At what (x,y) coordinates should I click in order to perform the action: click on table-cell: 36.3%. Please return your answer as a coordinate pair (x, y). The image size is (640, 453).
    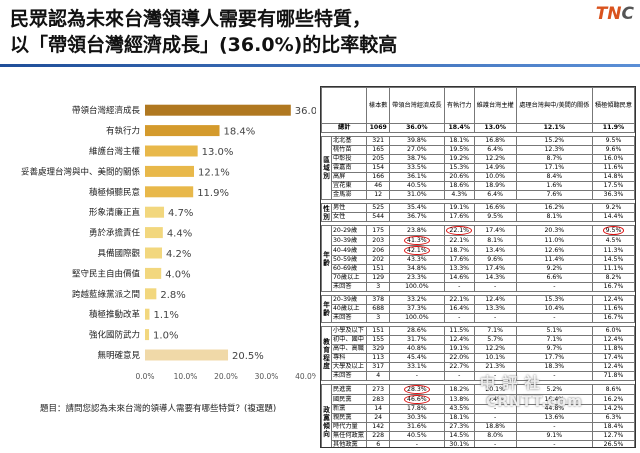
    Looking at the image, I should click on (613, 195).